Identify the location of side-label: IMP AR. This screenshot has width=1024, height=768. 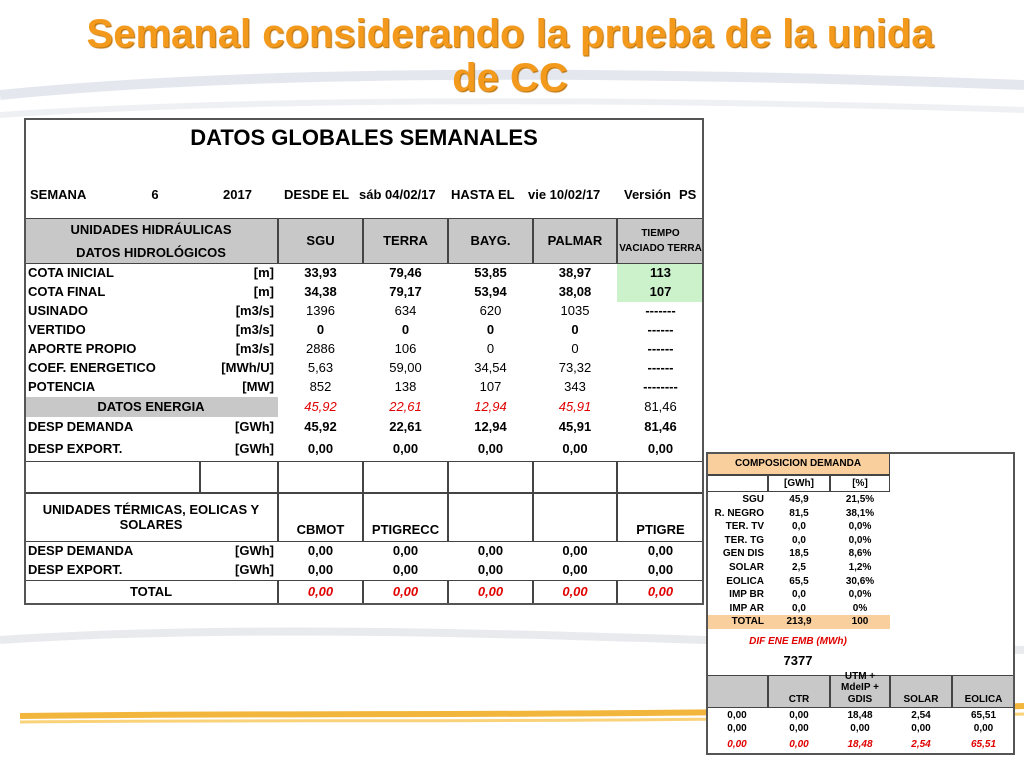
(746, 608).